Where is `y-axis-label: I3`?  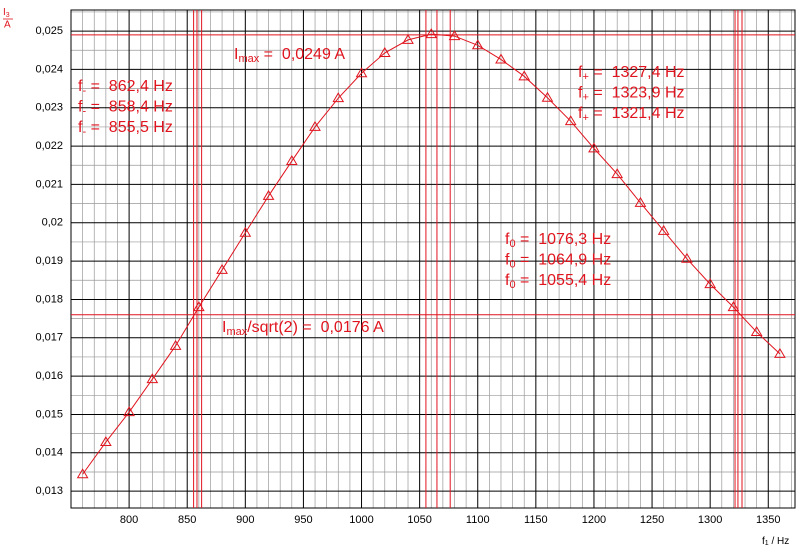 y-axis-label: I3 is located at coordinates (6, 13).